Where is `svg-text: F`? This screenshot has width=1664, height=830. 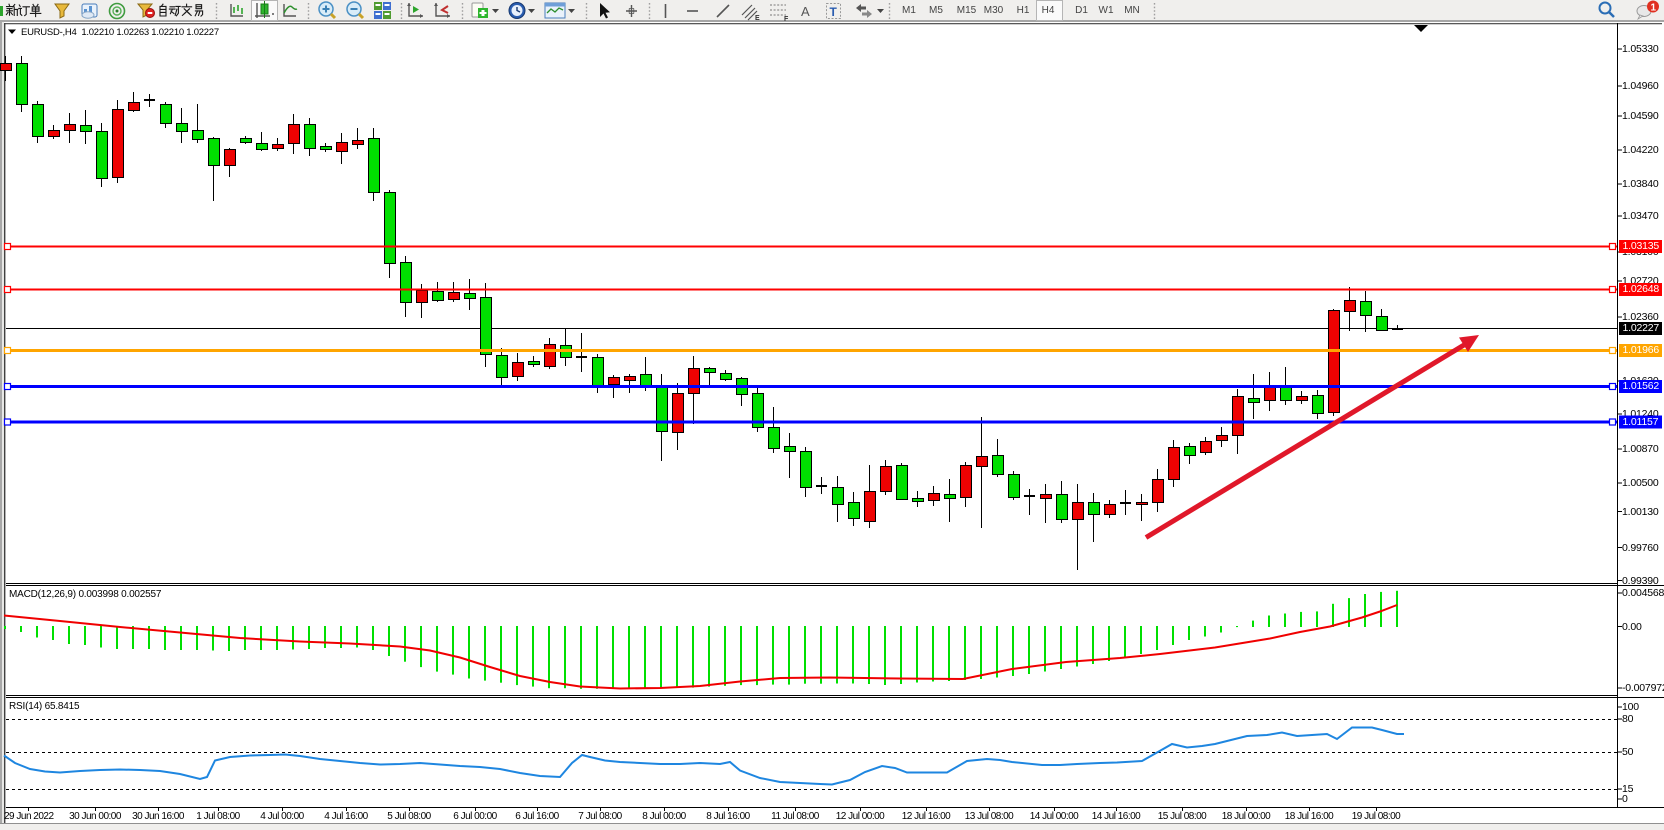 svg-text: F is located at coordinates (786, 19).